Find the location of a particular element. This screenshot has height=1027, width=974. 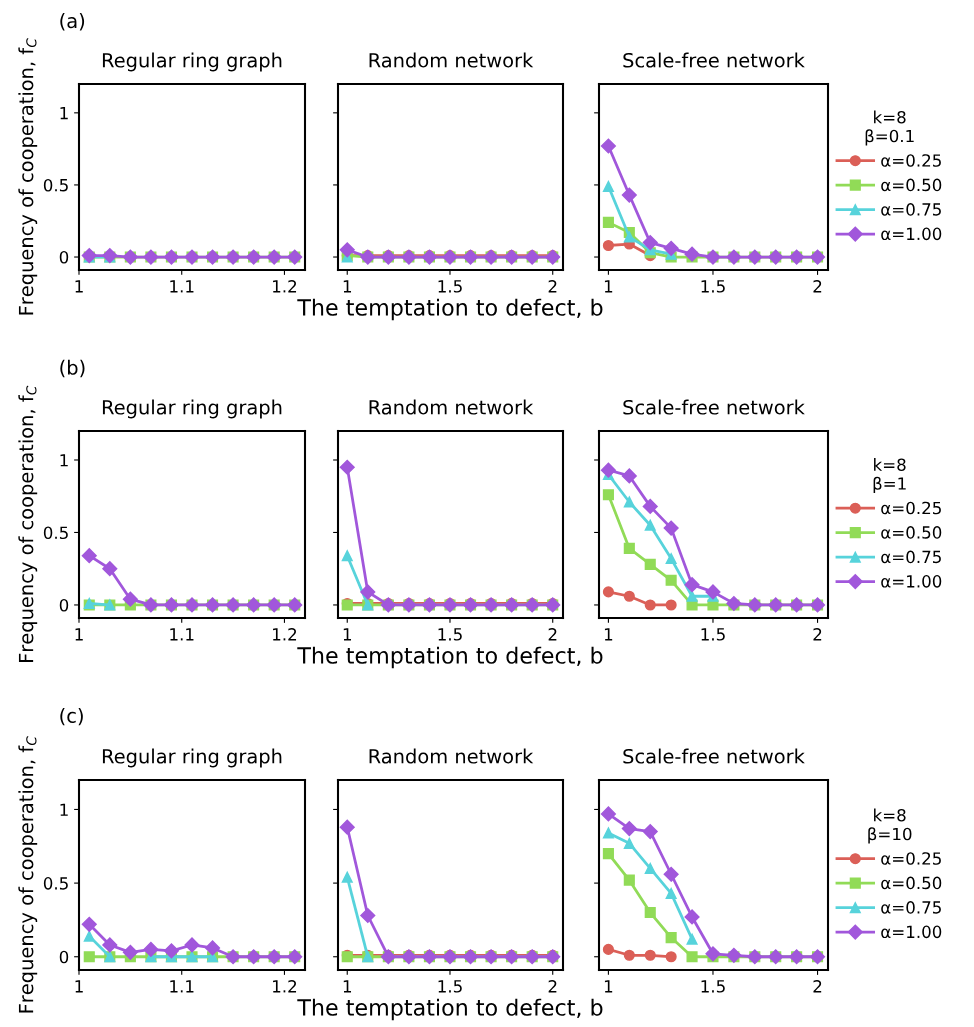

text: (b) is located at coordinates (72, 368).